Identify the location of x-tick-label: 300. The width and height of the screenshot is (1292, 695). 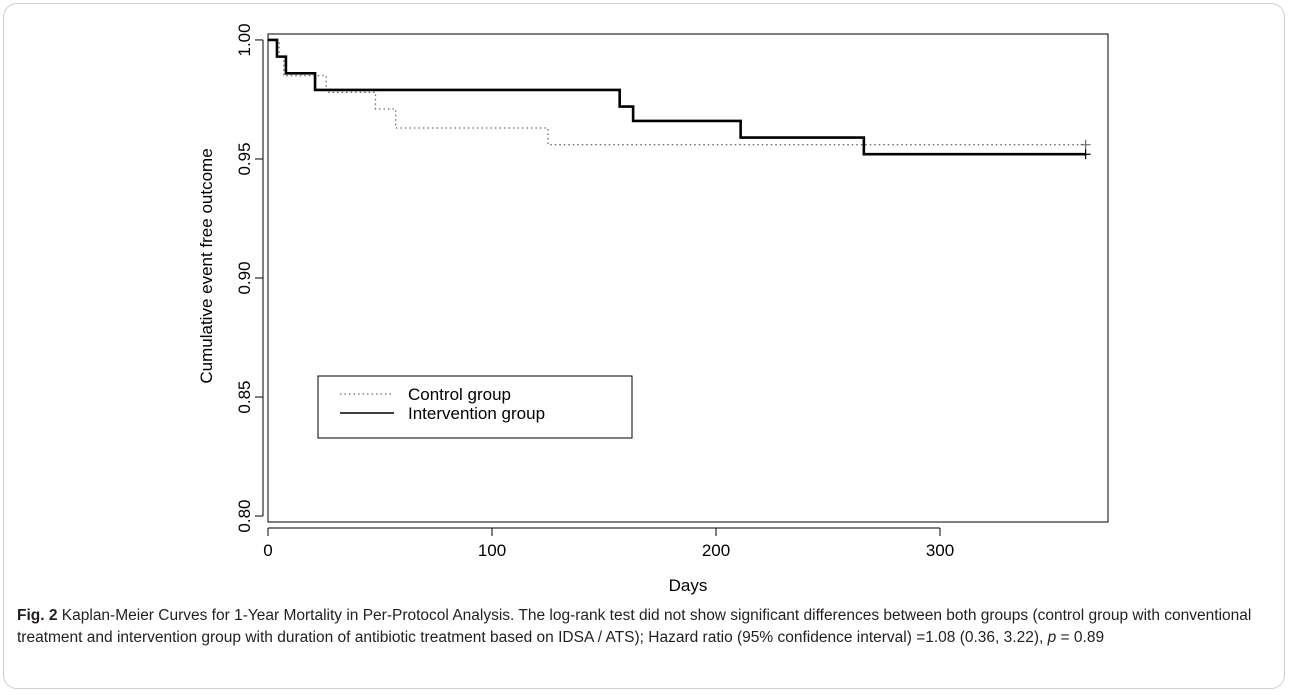
(940, 550).